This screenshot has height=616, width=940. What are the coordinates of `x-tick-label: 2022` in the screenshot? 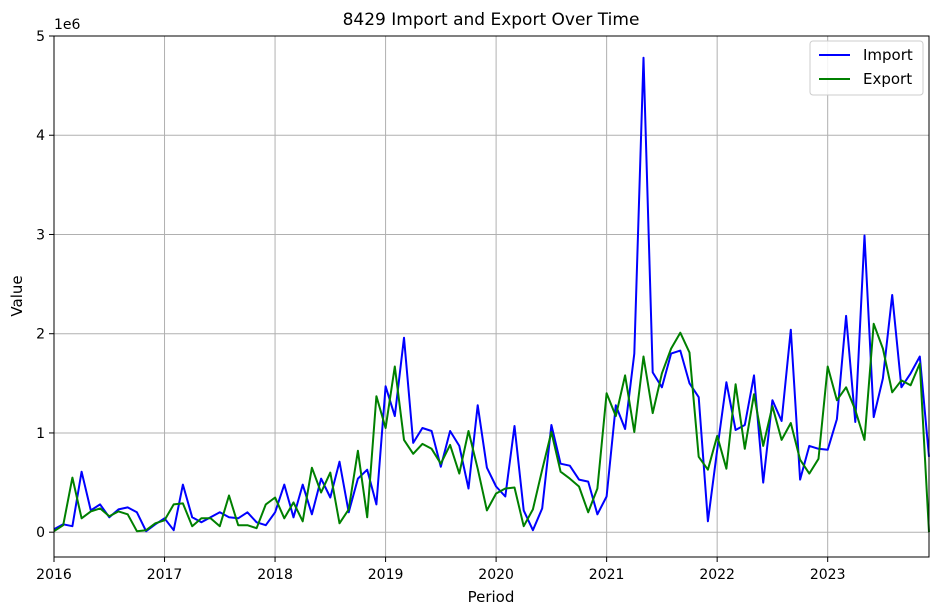 It's located at (717, 575).